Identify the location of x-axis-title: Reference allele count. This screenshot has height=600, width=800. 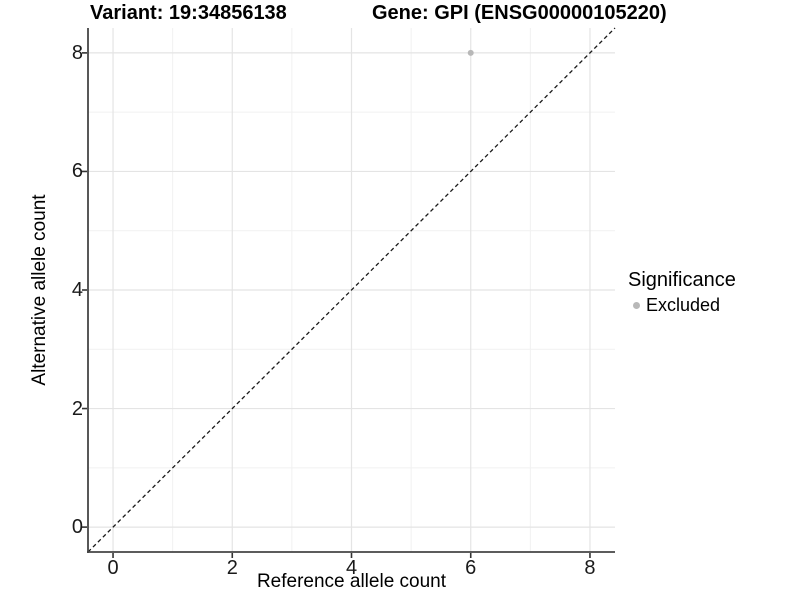
(351, 581).